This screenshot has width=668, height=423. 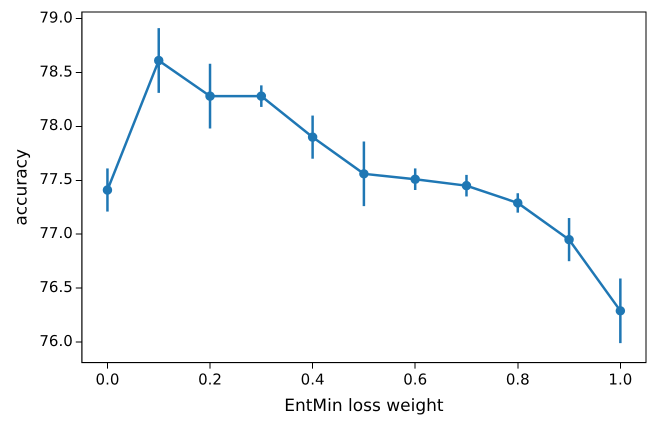 What do you see at coordinates (364, 406) in the screenshot?
I see `x-axis-title: EntMin loss weight` at bounding box center [364, 406].